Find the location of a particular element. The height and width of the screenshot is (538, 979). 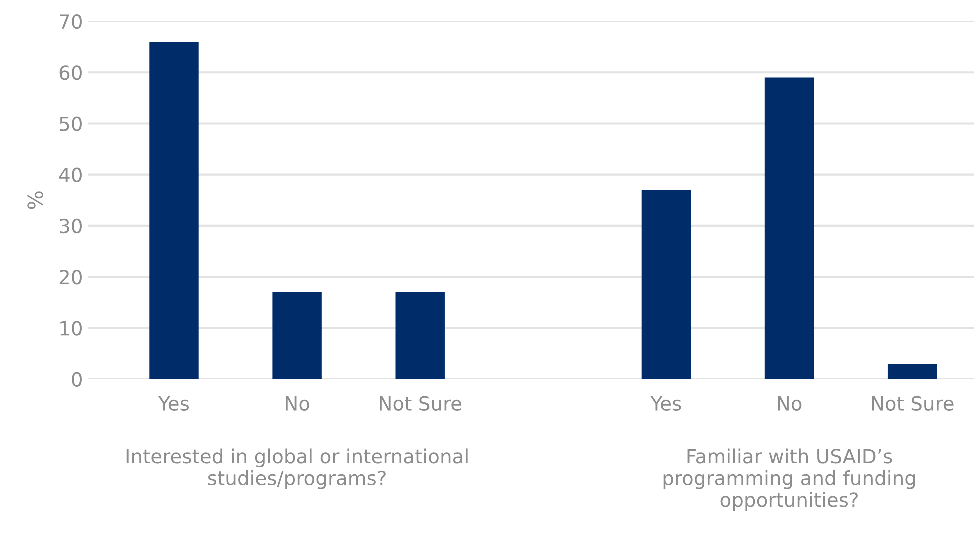

text: Familiar with USAID’s programming and funding opportunities? is located at coordinates (790, 480).